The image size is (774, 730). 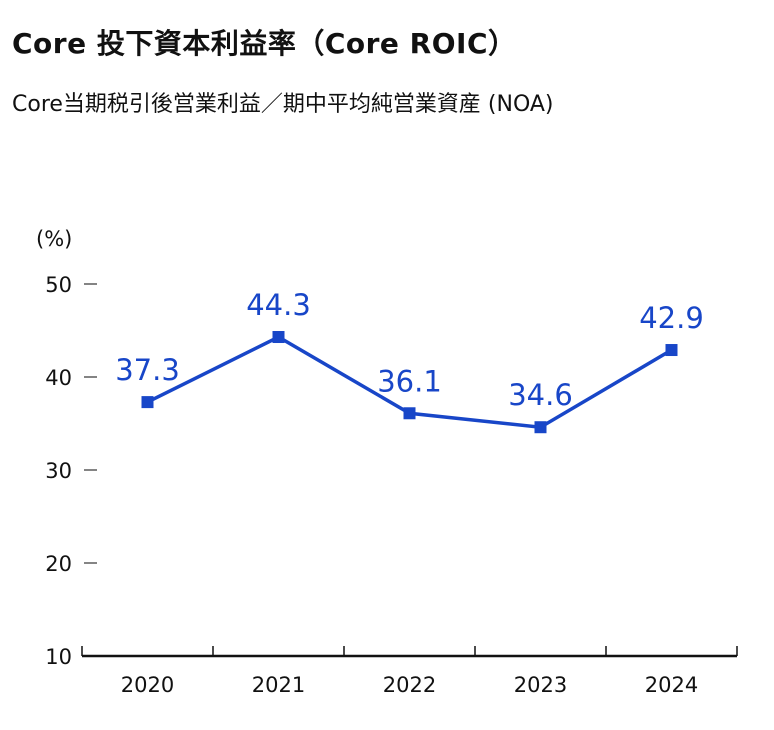 I want to click on x-tick-label: 2022, so click(x=409, y=685).